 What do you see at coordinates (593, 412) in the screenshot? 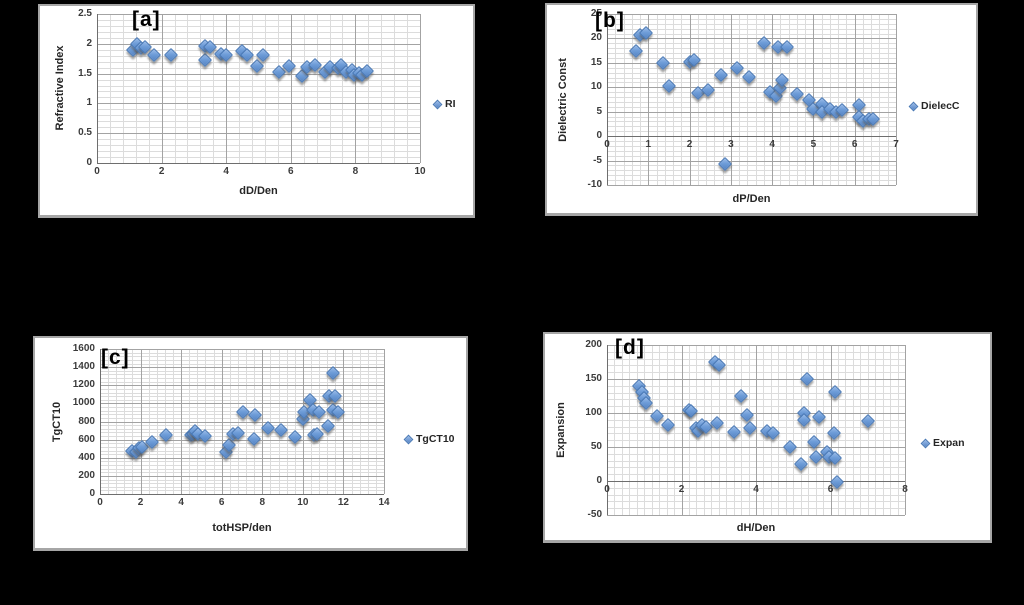
I see `y-tick-label: 100` at bounding box center [593, 412].